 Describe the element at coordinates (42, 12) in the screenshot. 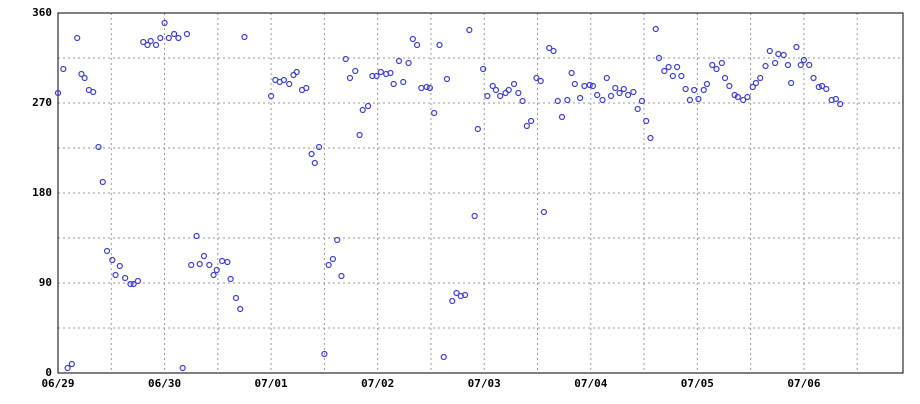

I see `y-tick-label: 360` at that location.